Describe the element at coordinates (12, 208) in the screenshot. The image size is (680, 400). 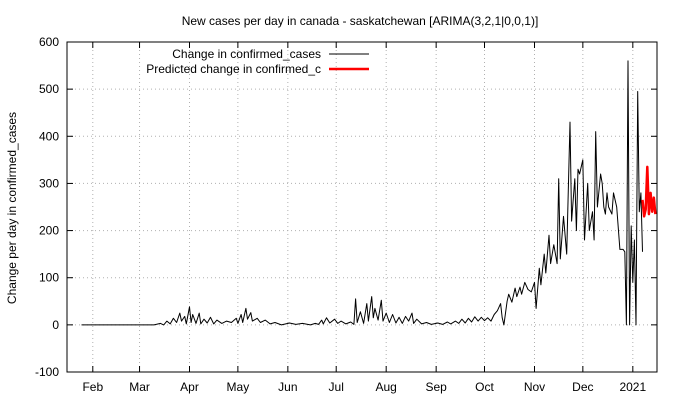
I see `y-axis-label: Change per day in confirmed_cases` at that location.